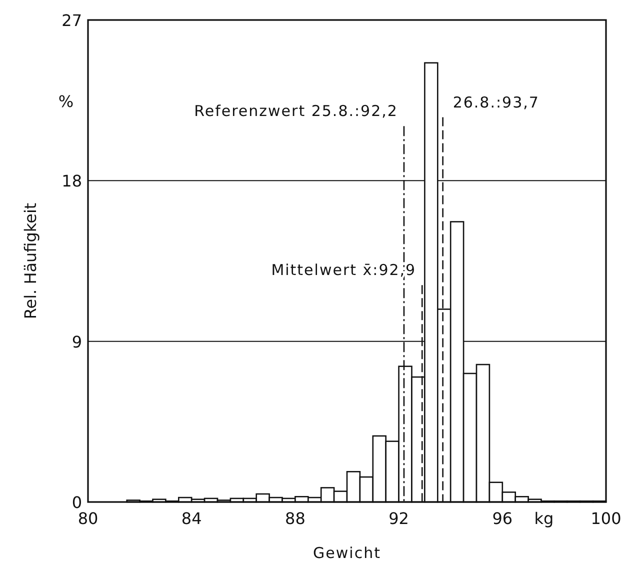  I want to click on x-axis-title: Gewicht, so click(347, 553).